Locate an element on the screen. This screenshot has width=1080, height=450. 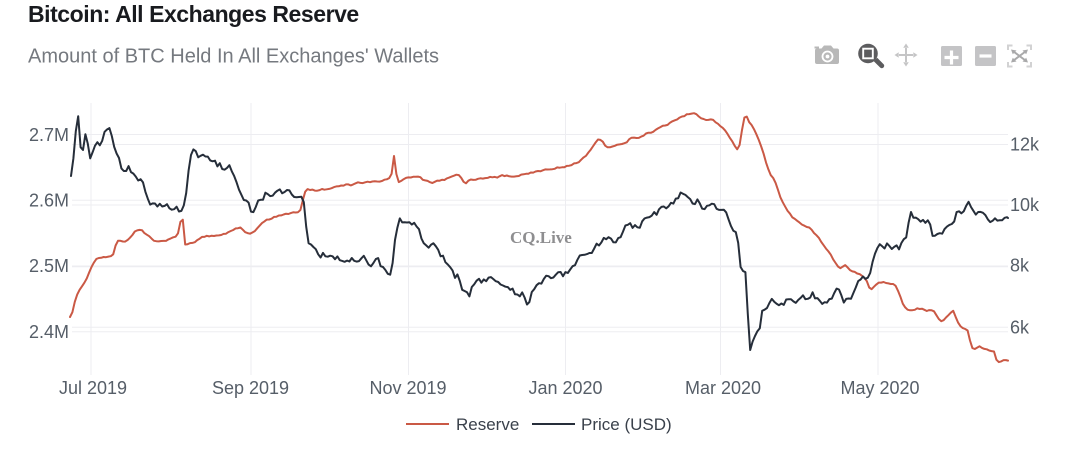
svg-text: Mar 2020 is located at coordinates (723, 388).